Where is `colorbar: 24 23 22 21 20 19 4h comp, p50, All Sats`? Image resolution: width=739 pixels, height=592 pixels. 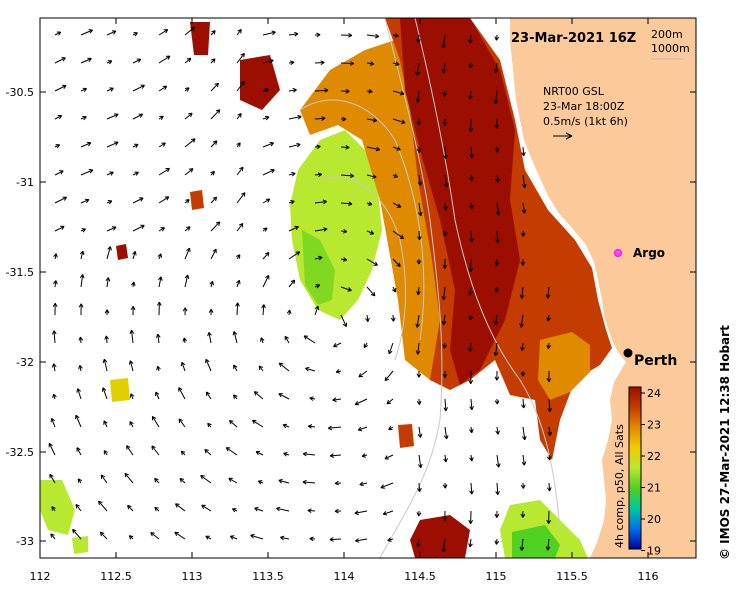 colorbar: 24 23 22 21 20 19 4h comp, p50, All Sats is located at coordinates (637, 472).